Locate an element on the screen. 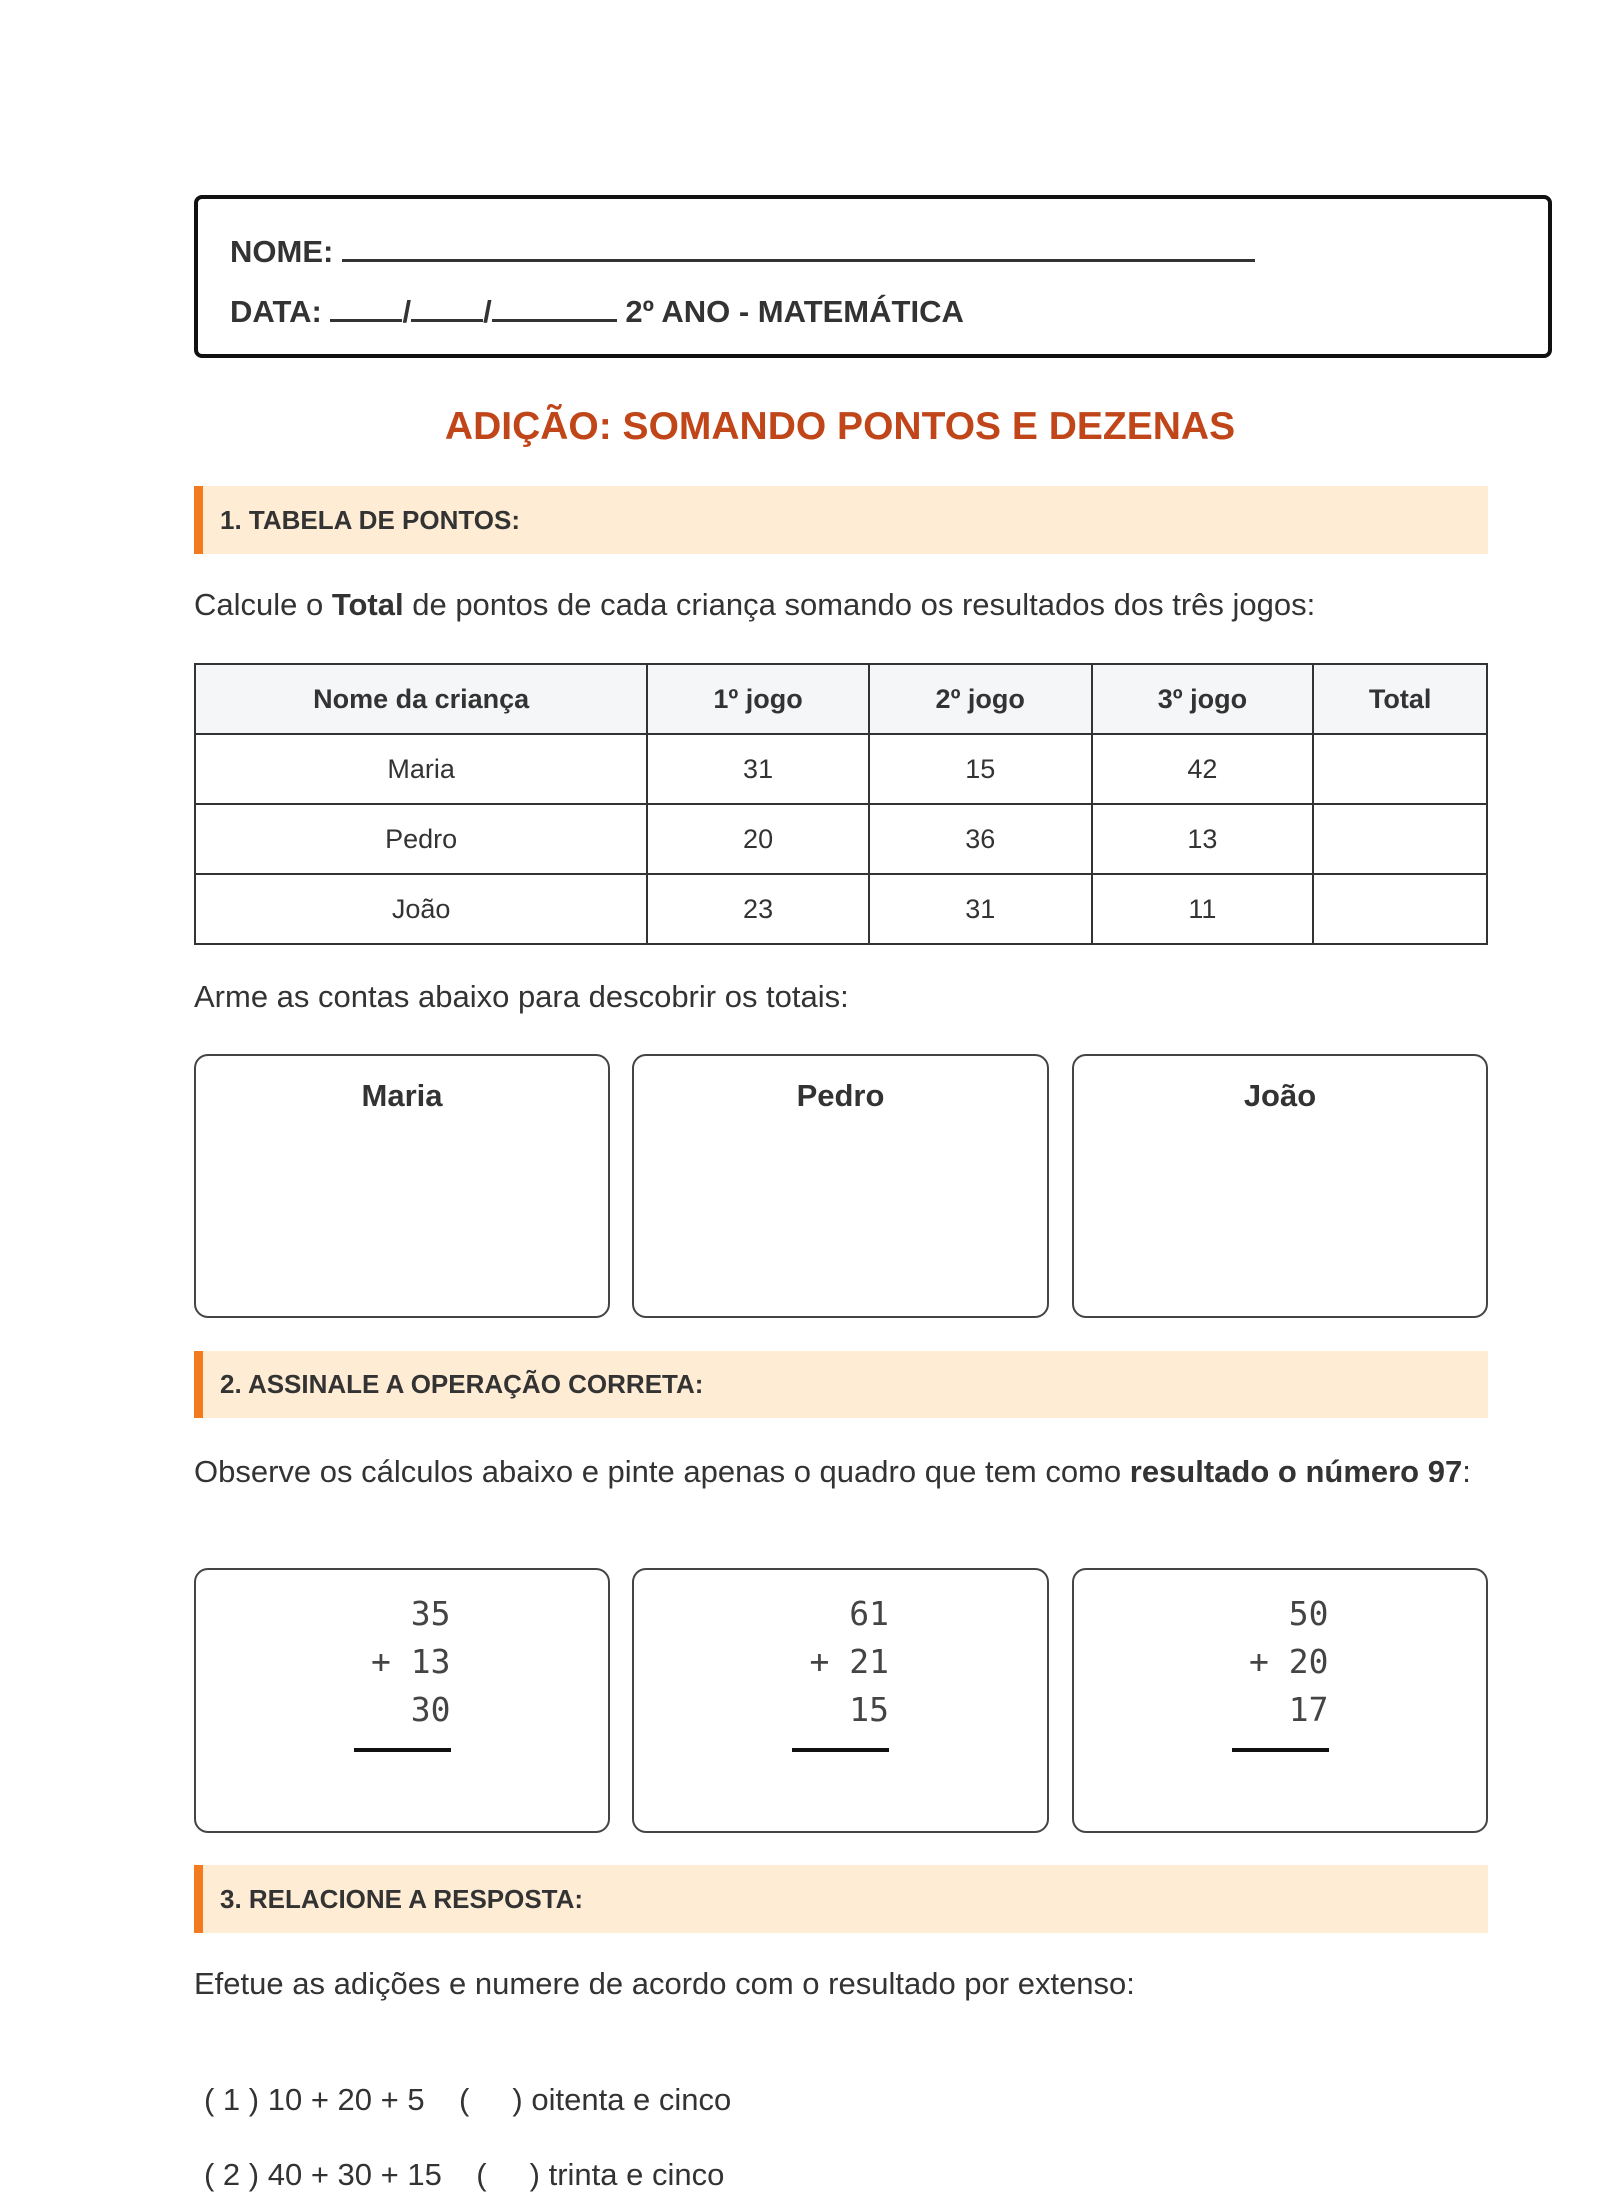 This screenshot has height=2200, width=1600. vertical-addition: 50 + 20 17 is located at coordinates (1280, 1671).